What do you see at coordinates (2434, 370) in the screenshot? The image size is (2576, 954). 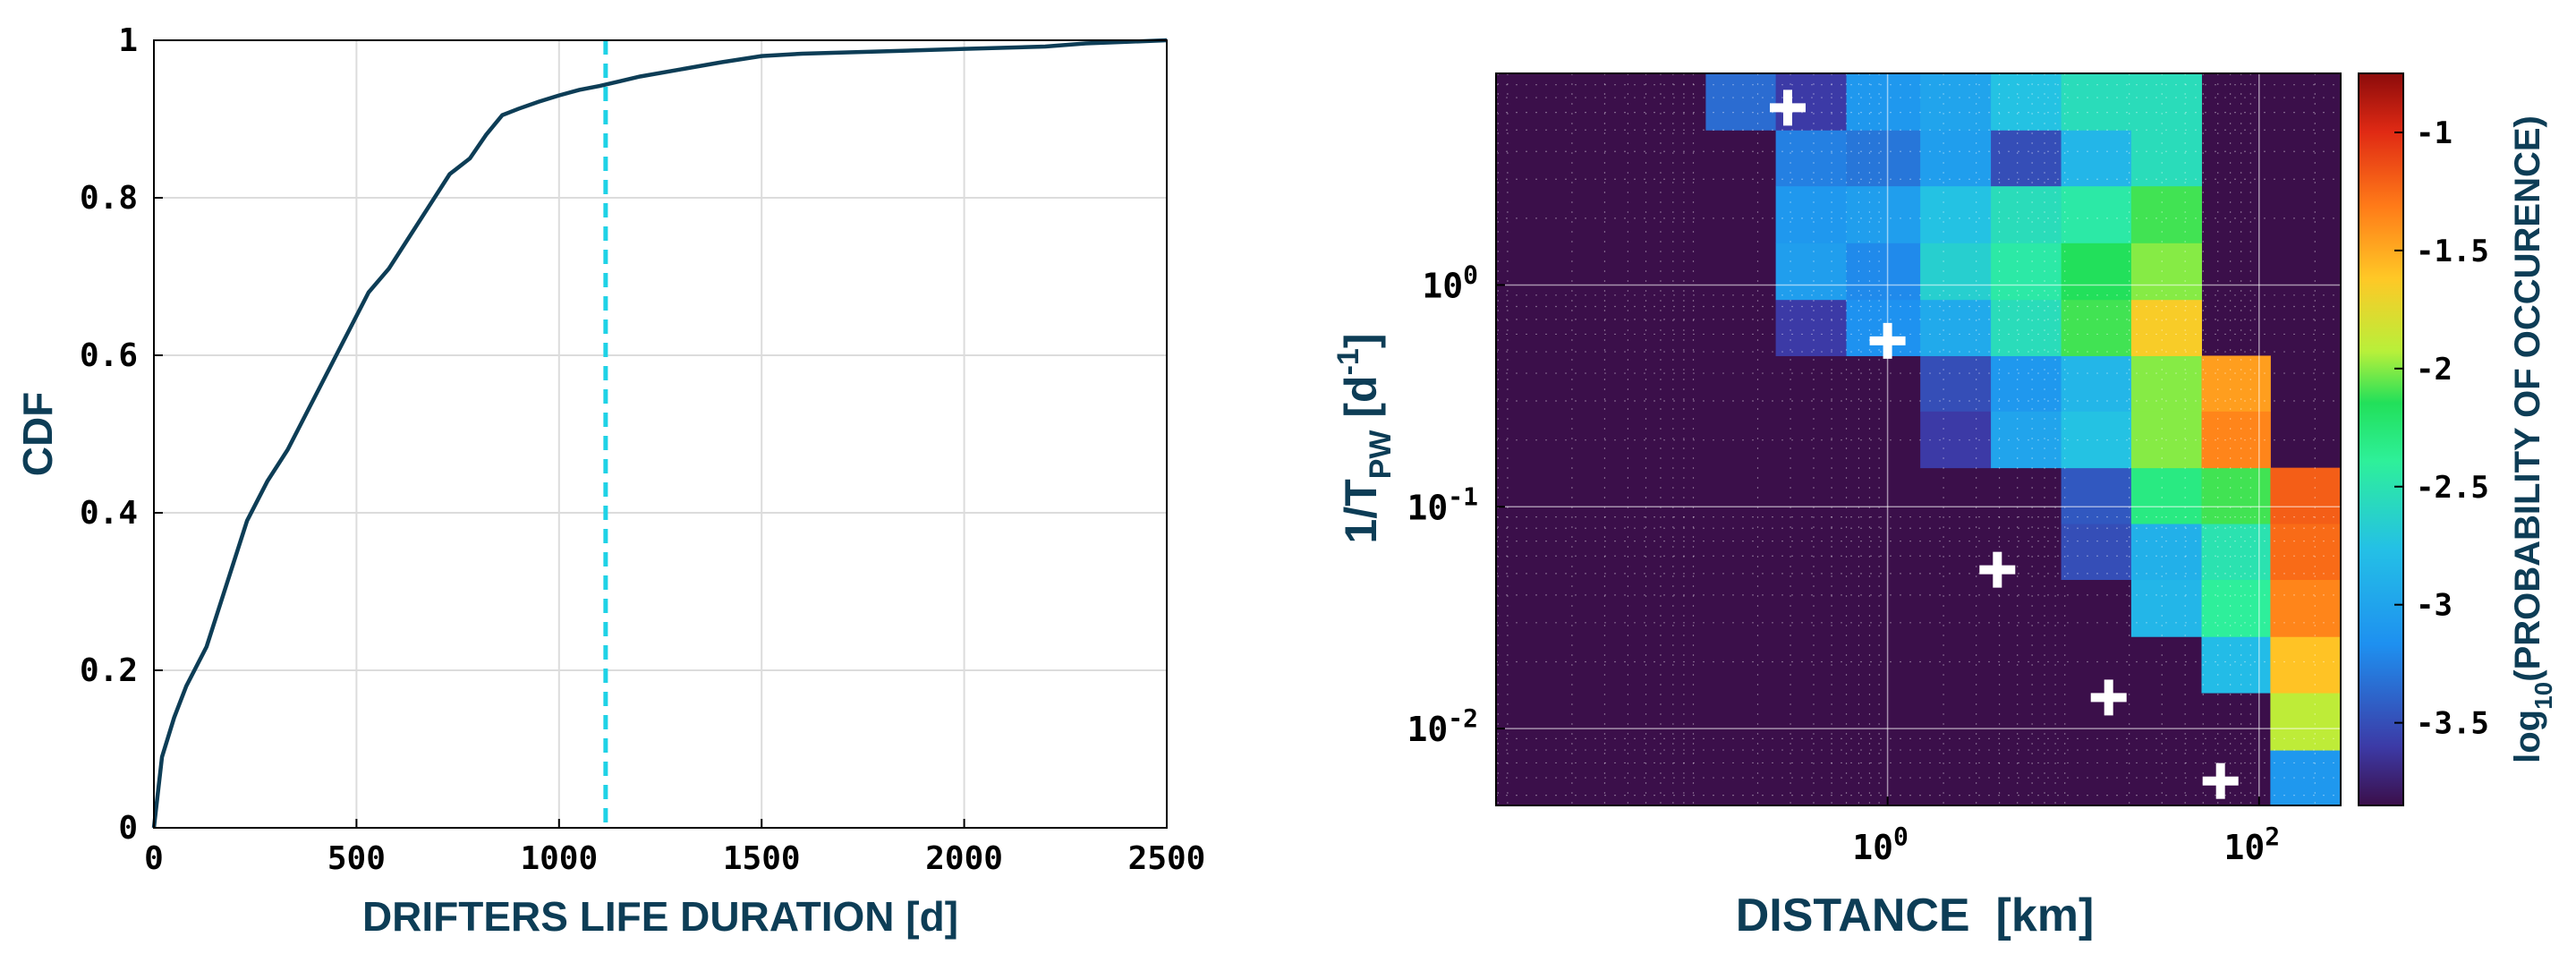 I see `colorbar-tick-label: -2` at bounding box center [2434, 370].